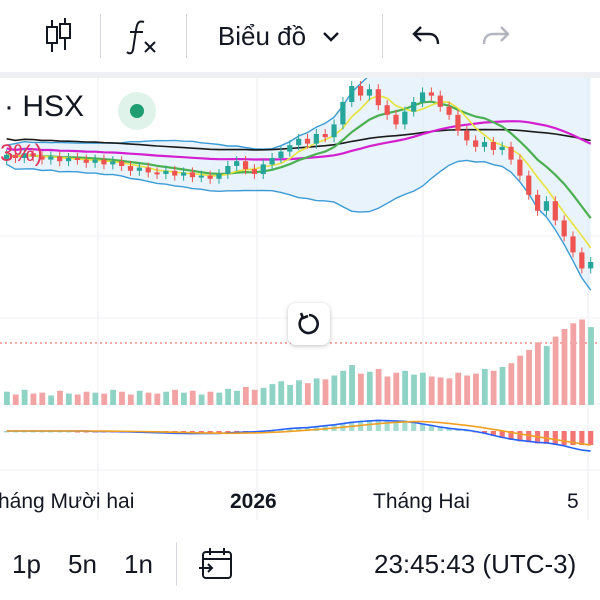 This screenshot has width=600, height=600. Describe the element at coordinates (217, 564) in the screenshot. I see `go-to-date-button` at that location.